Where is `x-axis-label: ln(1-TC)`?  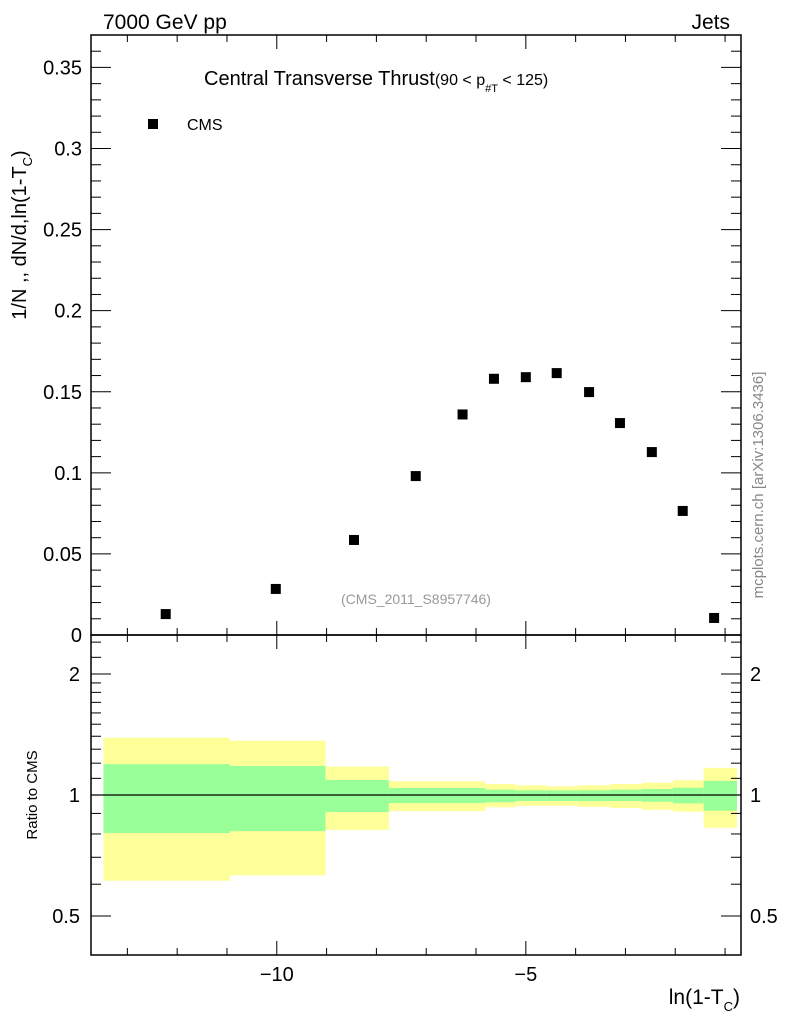 x-axis-label: ln(1-TC) is located at coordinates (704, 1000).